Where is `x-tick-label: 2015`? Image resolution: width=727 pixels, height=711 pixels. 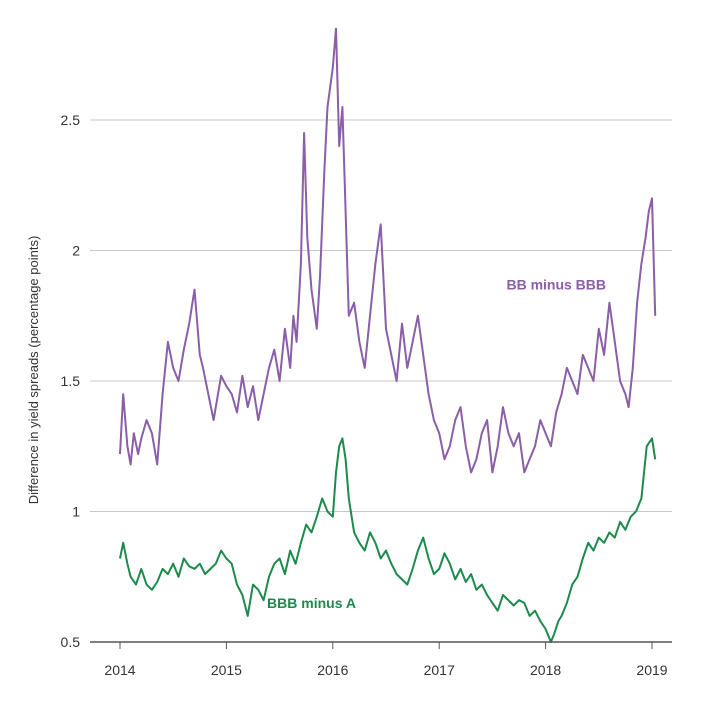
x-tick-label: 2015 is located at coordinates (226, 670).